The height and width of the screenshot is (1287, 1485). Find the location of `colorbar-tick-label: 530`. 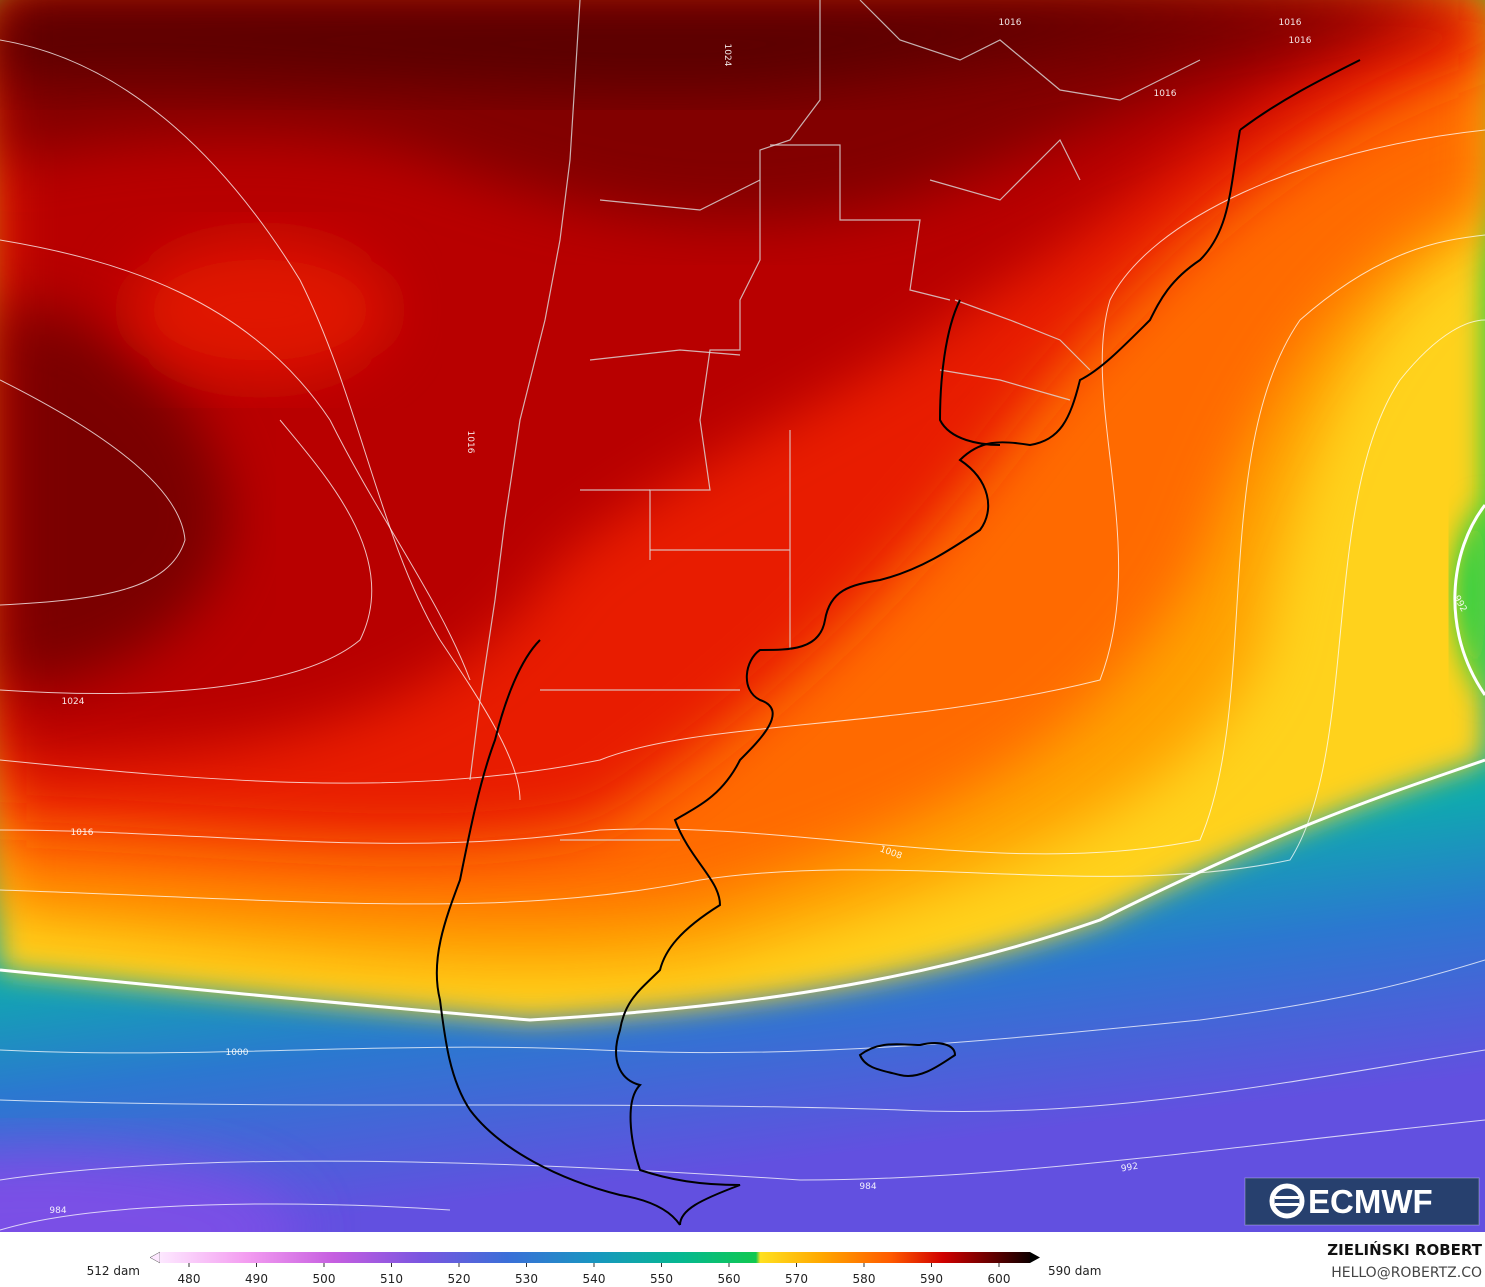

colorbar-tick-label: 530 is located at coordinates (526, 1279).